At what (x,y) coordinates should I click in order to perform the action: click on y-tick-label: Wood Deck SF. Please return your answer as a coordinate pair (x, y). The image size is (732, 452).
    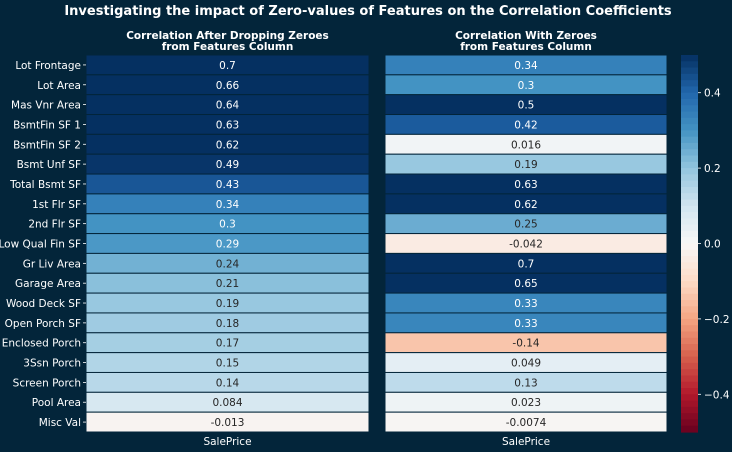
    Looking at the image, I should click on (43, 304).